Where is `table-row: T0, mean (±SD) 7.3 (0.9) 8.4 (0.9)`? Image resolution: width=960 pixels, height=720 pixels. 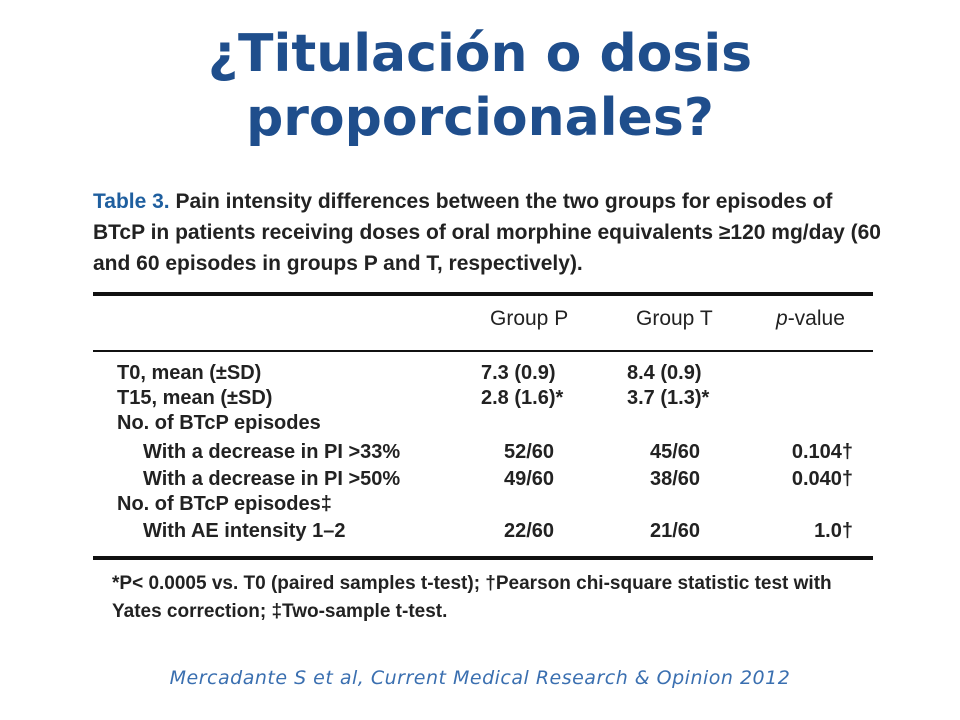
table-row: T0, mean (±SD) 7.3 (0.9) 8.4 (0.9) is located at coordinates (483, 373).